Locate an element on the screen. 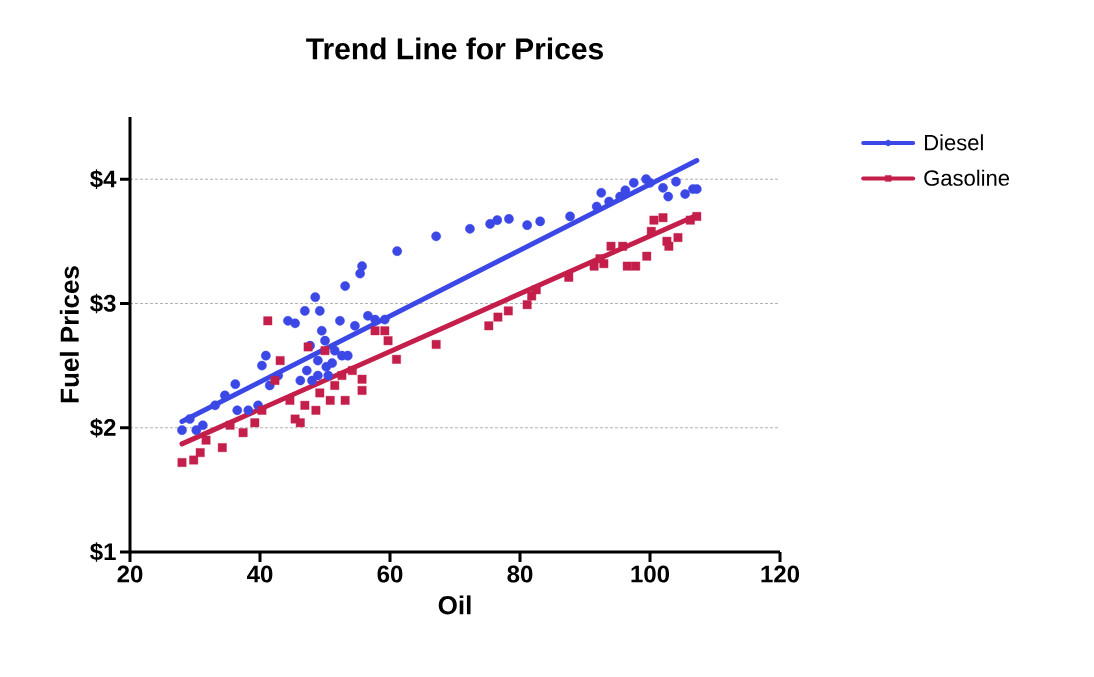 This screenshot has width=1094, height=677. x-tick-label: 100 is located at coordinates (650, 574).